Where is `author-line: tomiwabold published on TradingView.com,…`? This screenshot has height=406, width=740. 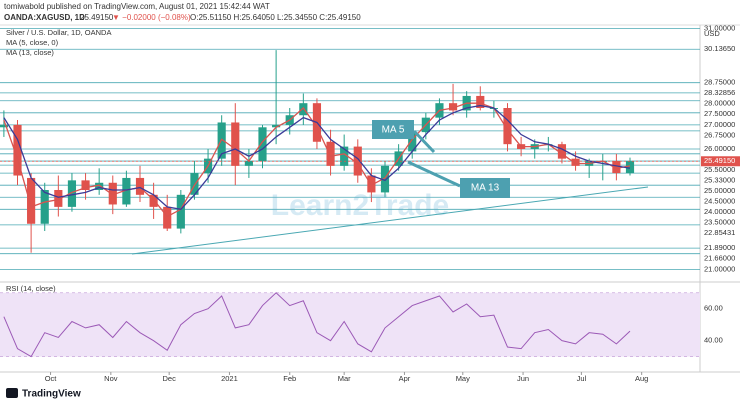 author-line: tomiwabold published on TradingView.com,… is located at coordinates (137, 6).